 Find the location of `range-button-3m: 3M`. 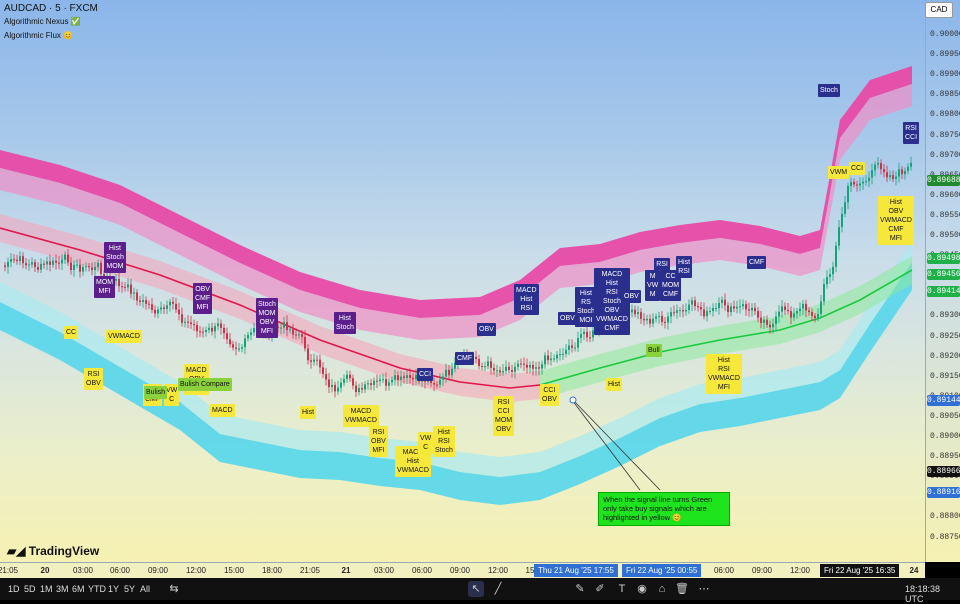

range-button-3m: 3M is located at coordinates (62, 589).